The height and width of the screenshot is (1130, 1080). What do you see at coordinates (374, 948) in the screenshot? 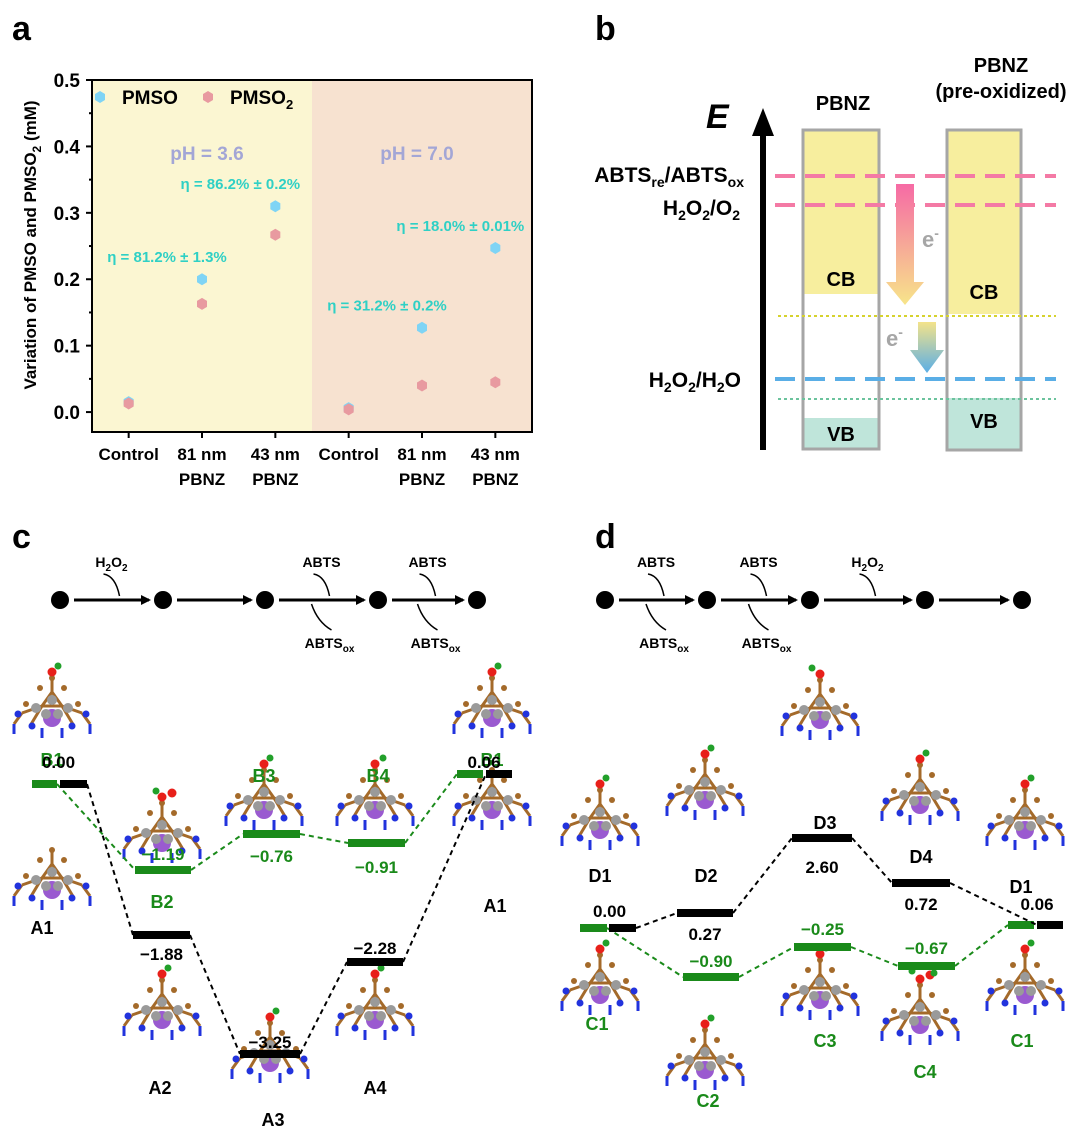
I see `energy-value-black: −2.28` at bounding box center [374, 948].